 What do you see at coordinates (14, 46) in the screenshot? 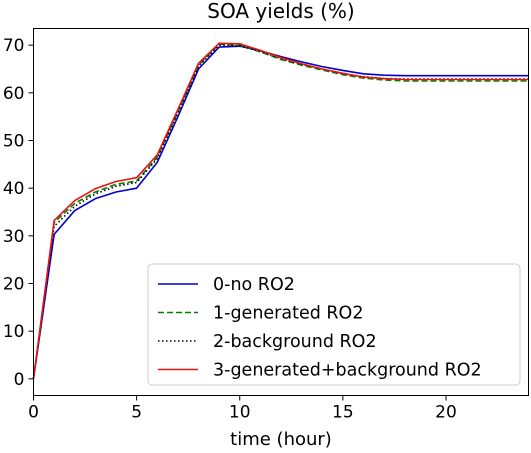
I see `y-tick-label: 70` at bounding box center [14, 46].